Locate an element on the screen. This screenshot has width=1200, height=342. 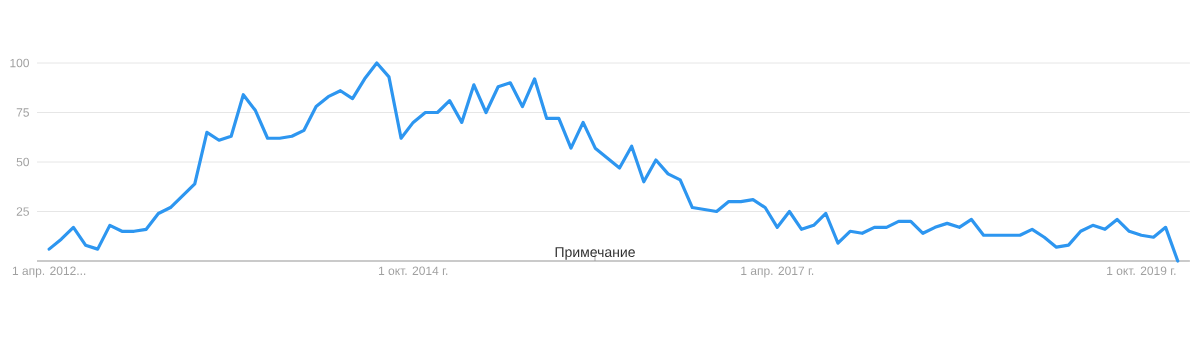
y-tick-label: 75 is located at coordinates (22, 112).